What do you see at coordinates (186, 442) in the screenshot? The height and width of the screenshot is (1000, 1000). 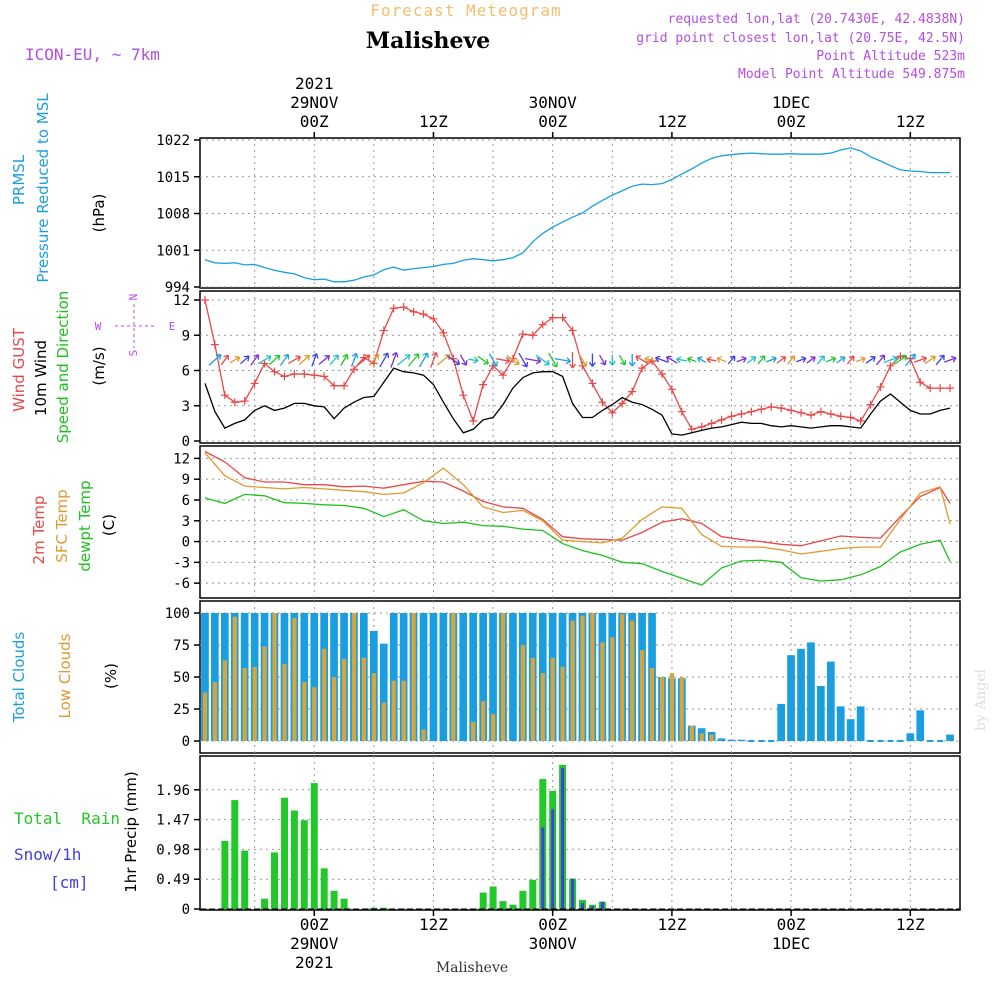 I see `wind-ytick-label: 0` at bounding box center [186, 442].